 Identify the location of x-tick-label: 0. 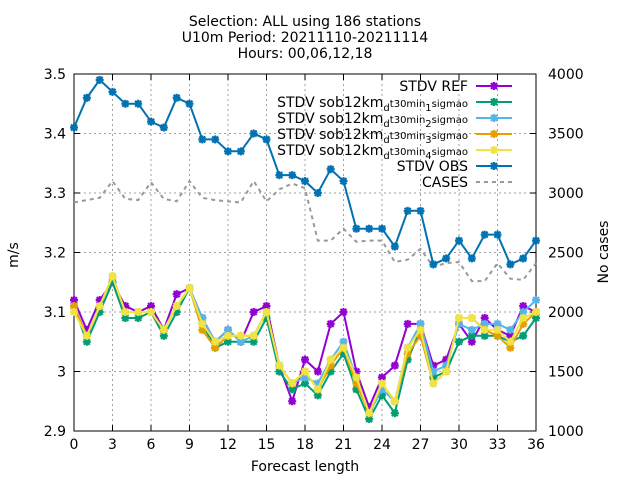
(74, 445).